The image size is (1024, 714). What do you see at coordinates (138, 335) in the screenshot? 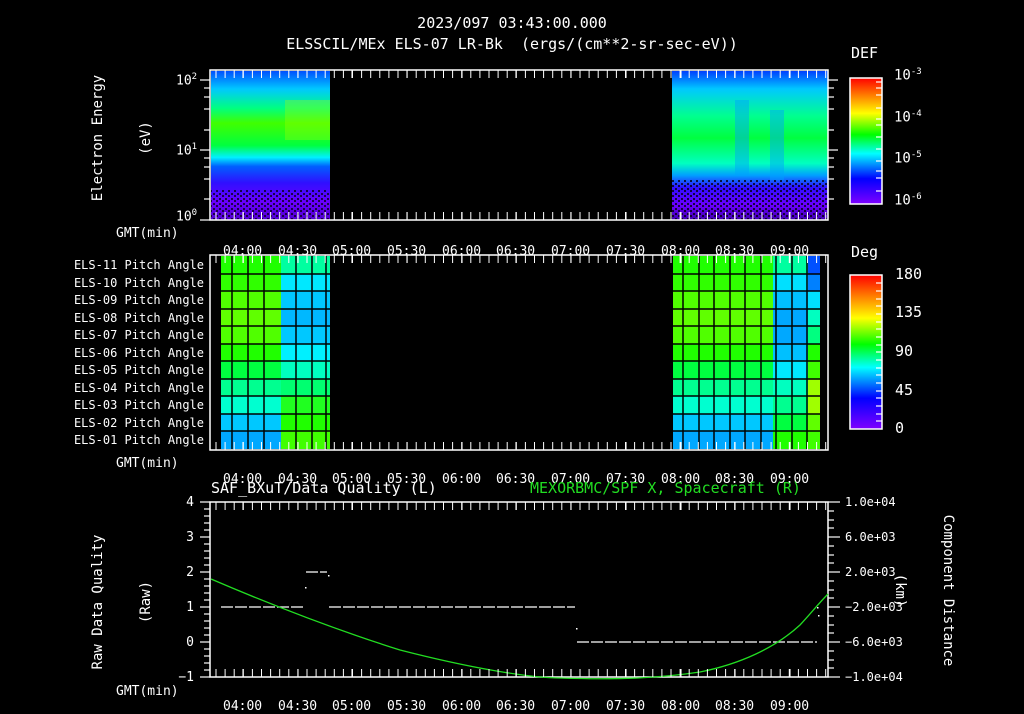
I see `row-label: ELS-07 Pitch Angle` at bounding box center [138, 335].